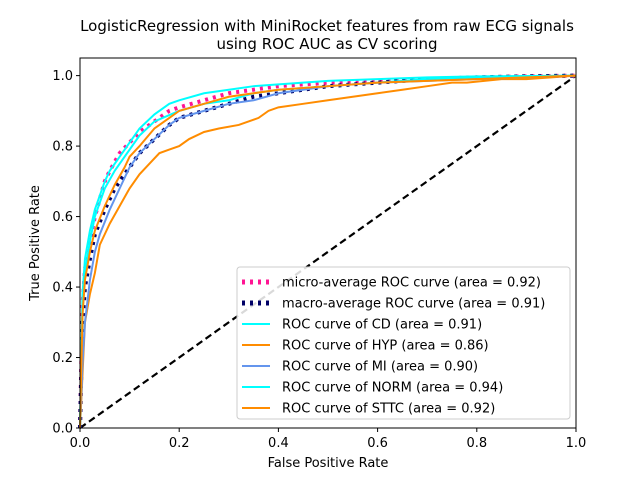 This screenshot has width=640, height=480. What do you see at coordinates (62, 217) in the screenshot?
I see `y-tick-label: 0.6` at bounding box center [62, 217].